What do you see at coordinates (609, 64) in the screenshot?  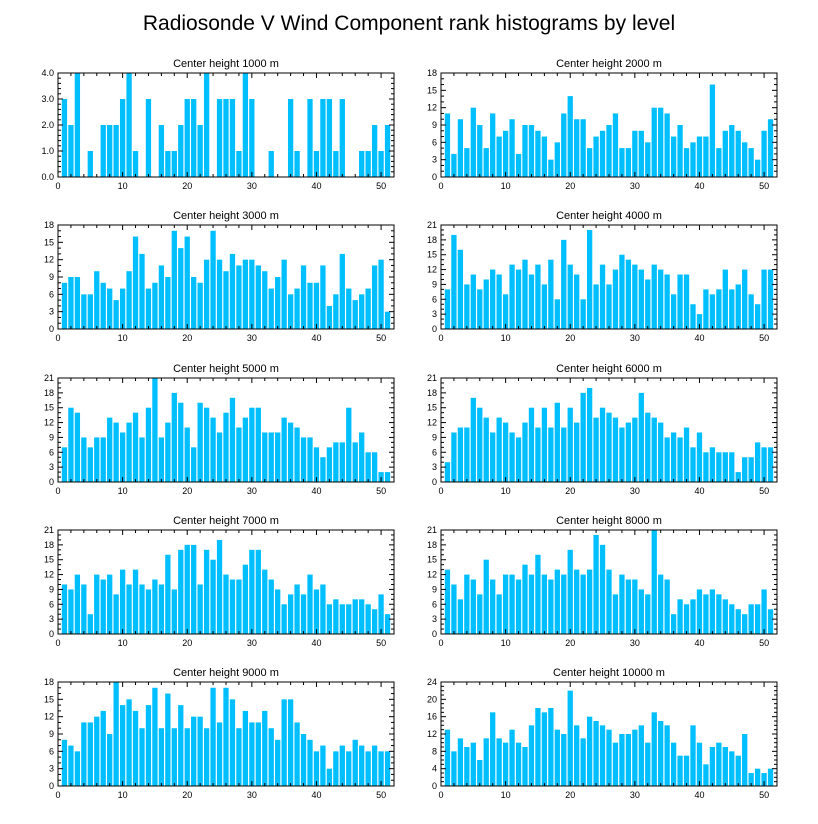 I see `panel-title: Center height 2000 m` at bounding box center [609, 64].